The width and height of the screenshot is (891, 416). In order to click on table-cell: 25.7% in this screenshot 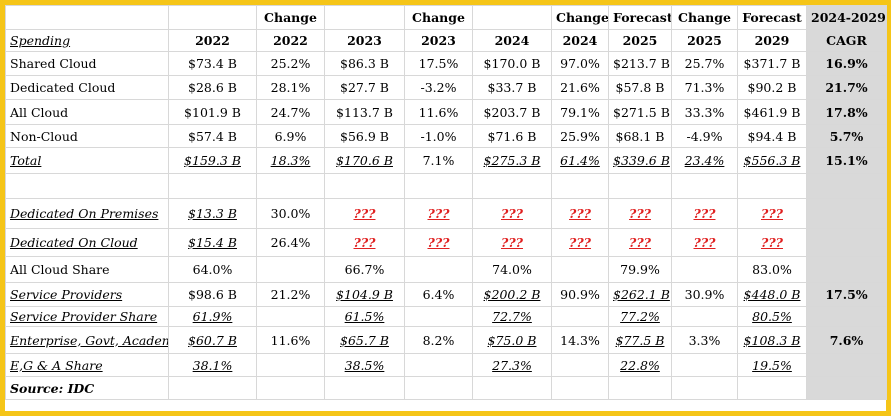, I will do `click(704, 63)`.